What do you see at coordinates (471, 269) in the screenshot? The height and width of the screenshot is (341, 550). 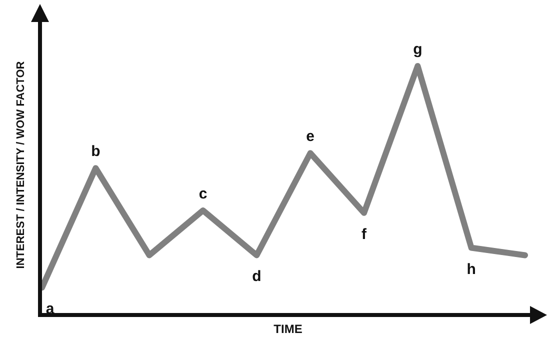 I see `x-tick-label: h` at bounding box center [471, 269].